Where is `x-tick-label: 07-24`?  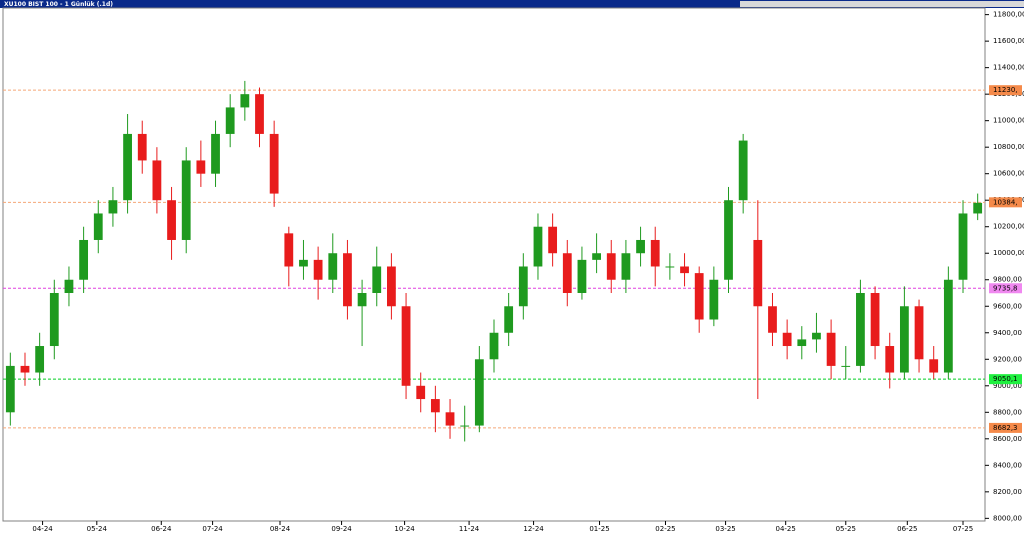 x-tick-label: 07-24 is located at coordinates (212, 529).